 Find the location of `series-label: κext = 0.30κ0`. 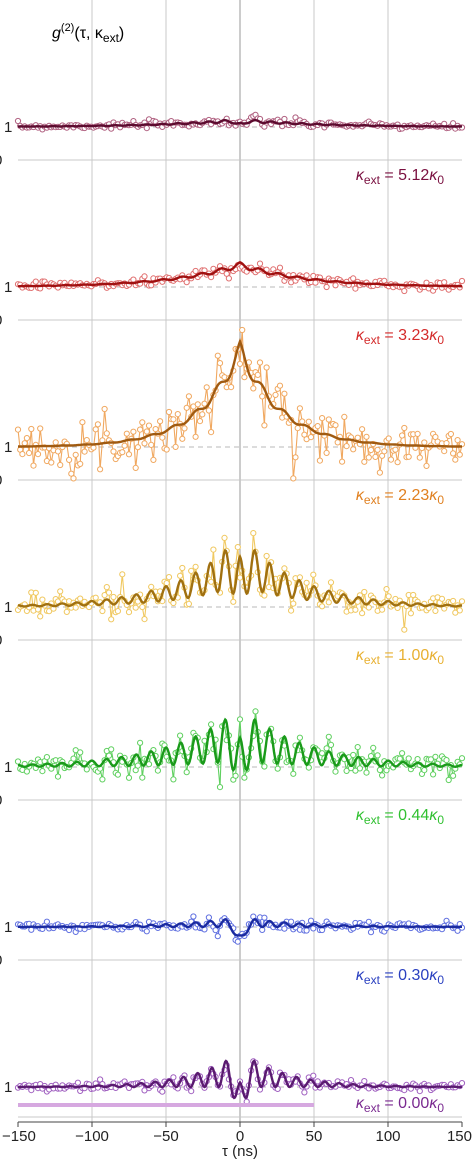

series-label: κext = 0.30κ0 is located at coordinates (400, 977).